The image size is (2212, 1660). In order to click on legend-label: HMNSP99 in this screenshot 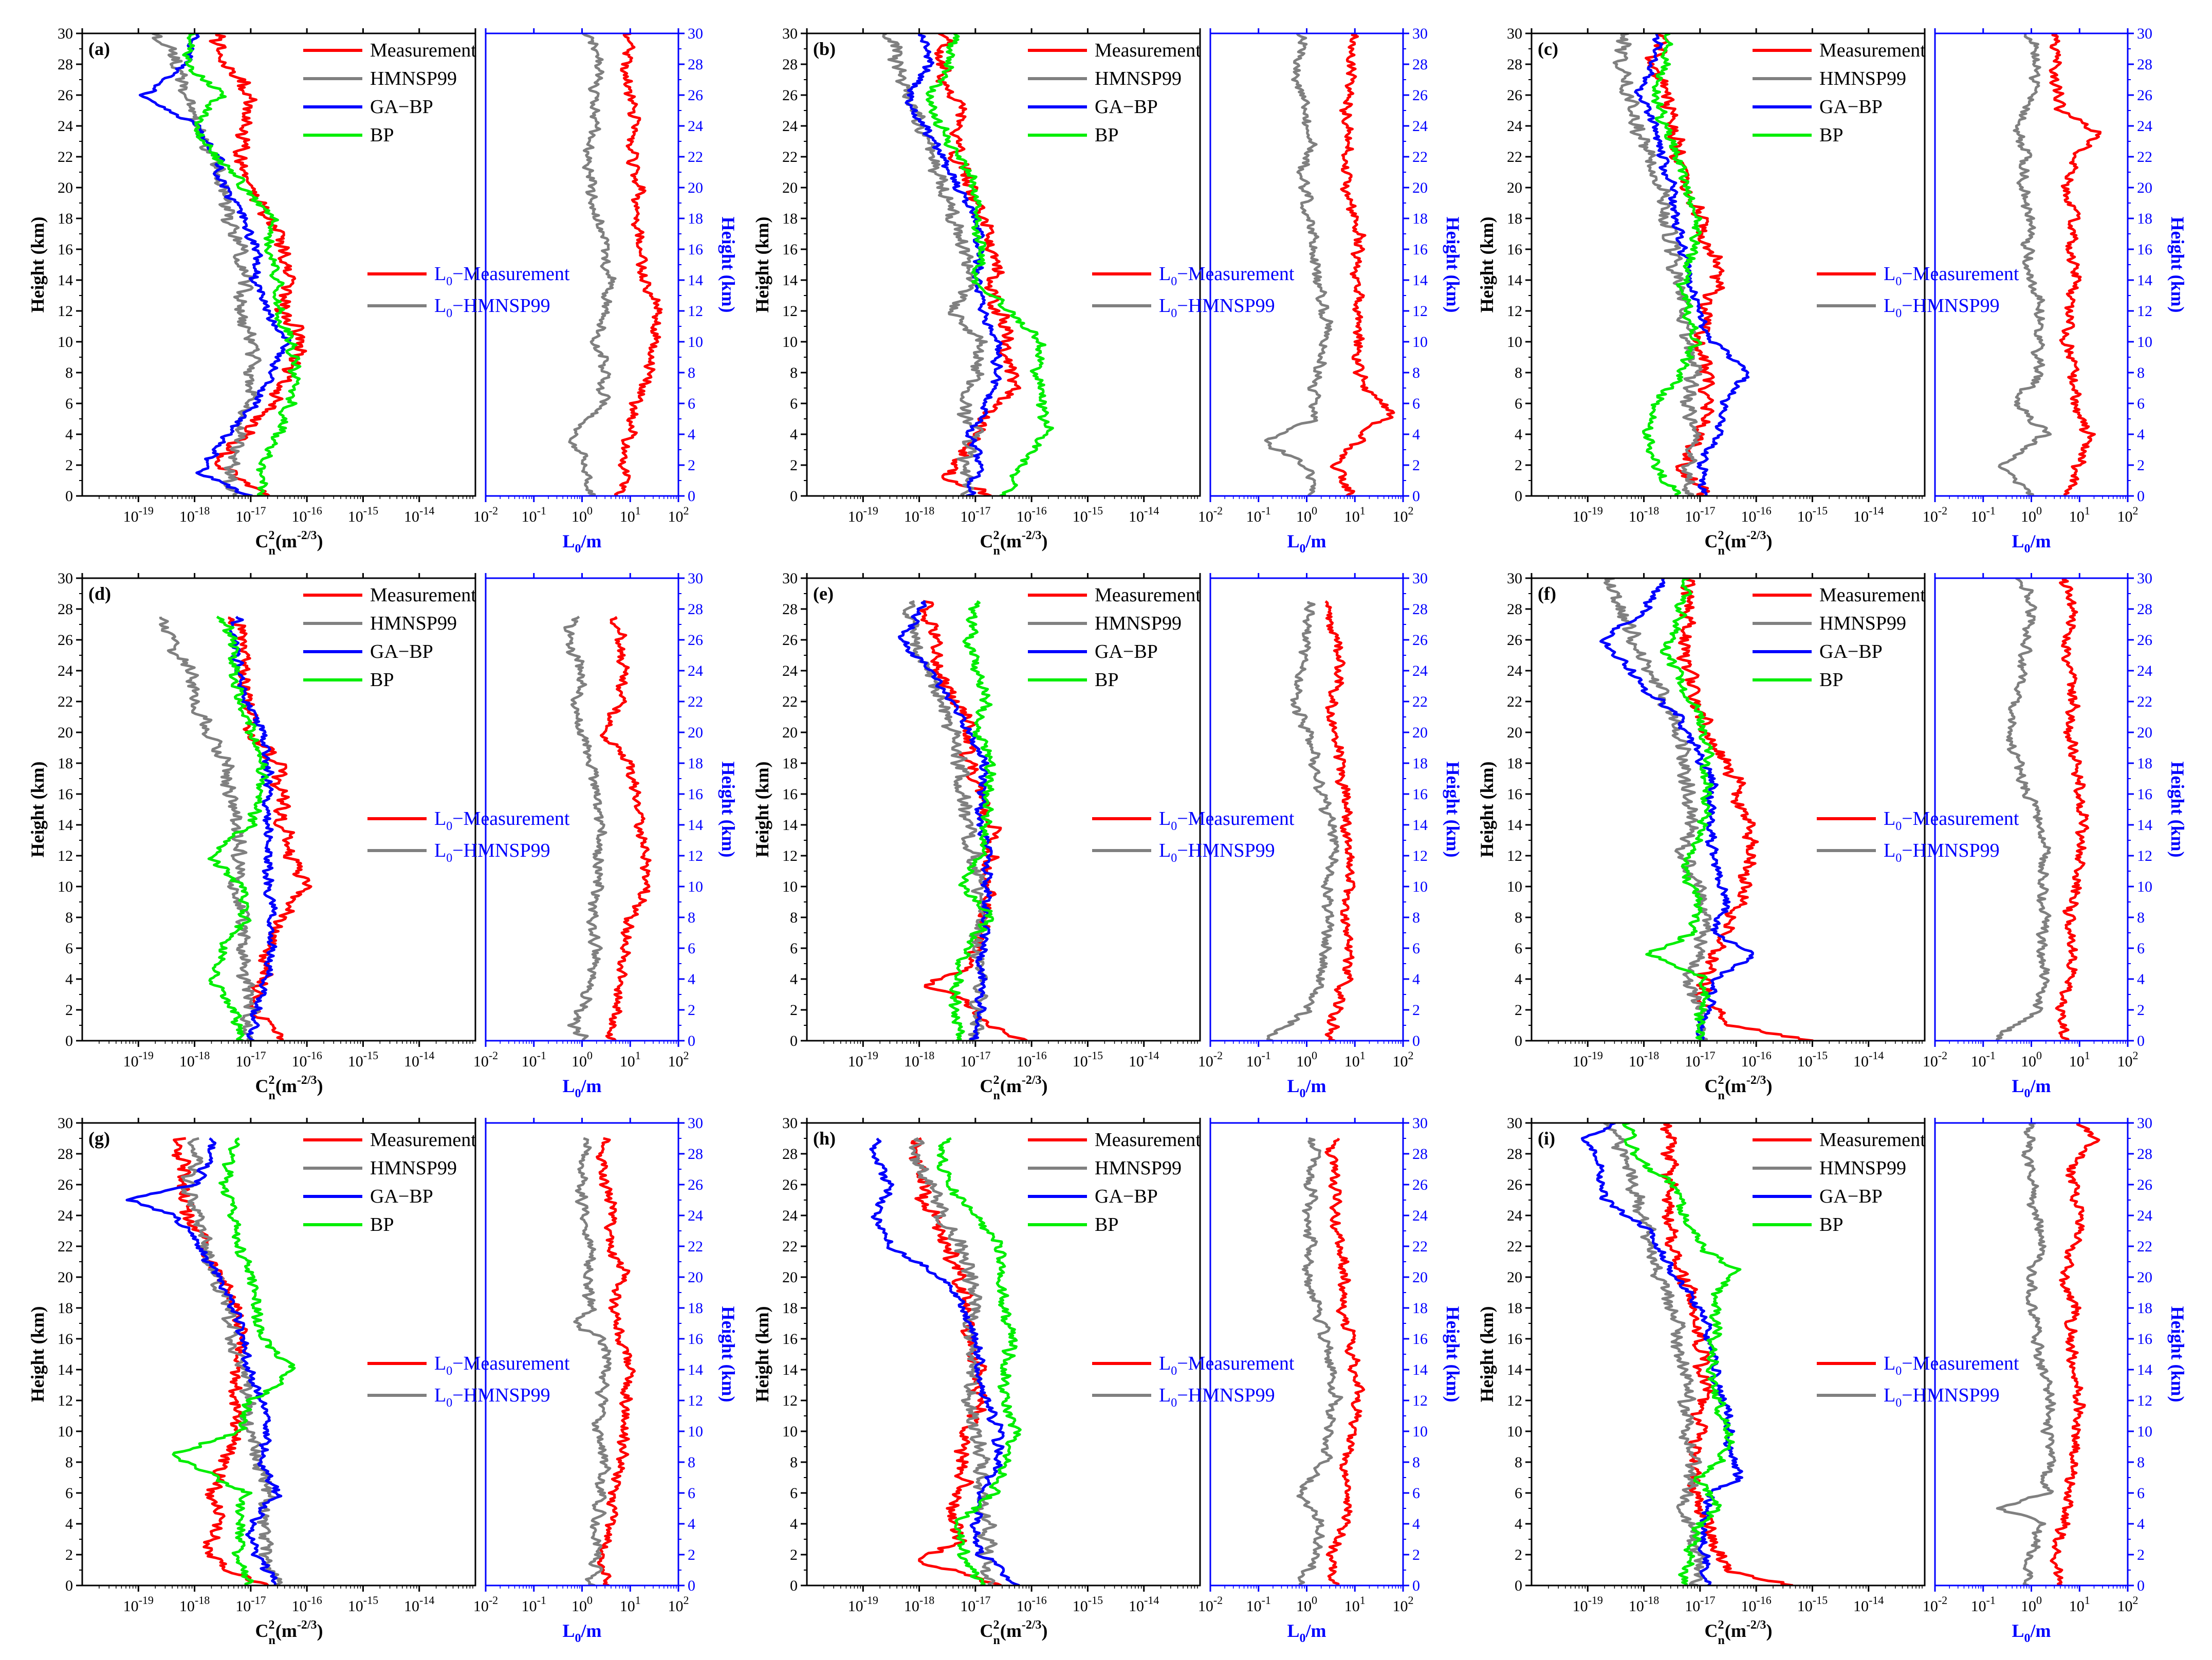, I will do `click(1138, 623)`.